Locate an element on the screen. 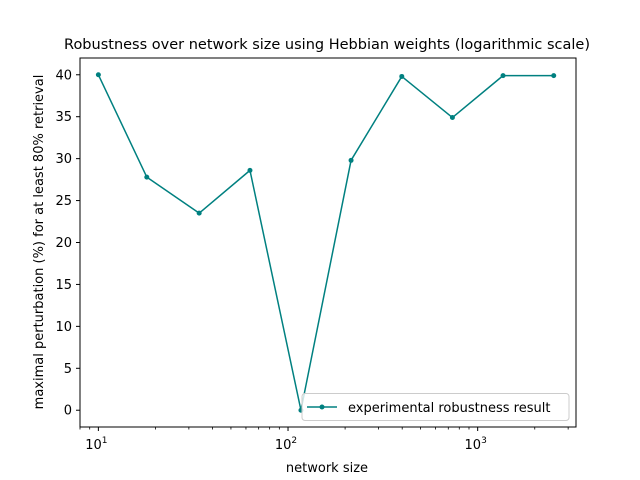  y-tick-label: 20 is located at coordinates (63, 243).